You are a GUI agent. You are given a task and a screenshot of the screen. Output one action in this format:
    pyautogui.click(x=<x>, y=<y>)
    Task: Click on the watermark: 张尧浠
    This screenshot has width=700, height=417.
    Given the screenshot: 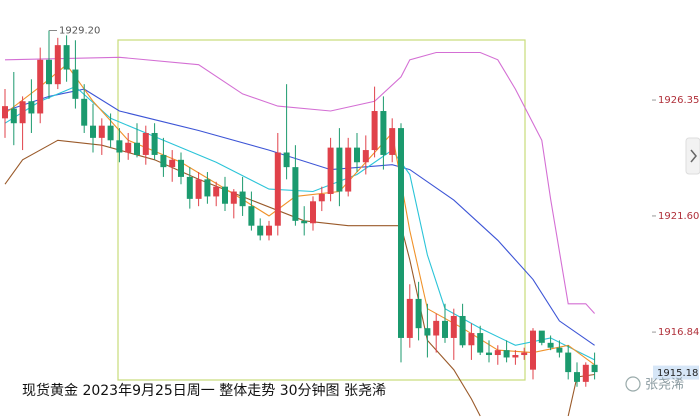 What is the action you would take?
    pyautogui.click(x=654, y=384)
    